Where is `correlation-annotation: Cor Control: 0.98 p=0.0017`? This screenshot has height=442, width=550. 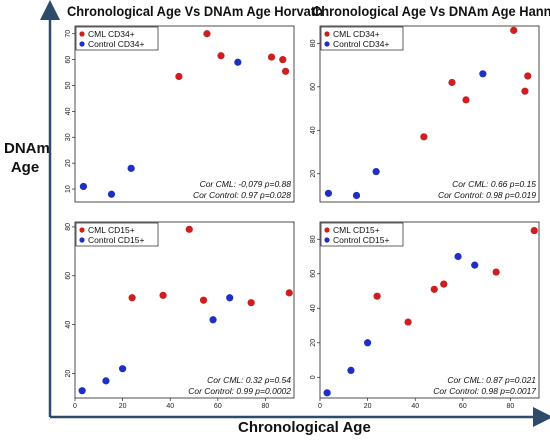 correlation-annotation: Cor Control: 0.98 p=0.0017 is located at coordinates (484, 391).